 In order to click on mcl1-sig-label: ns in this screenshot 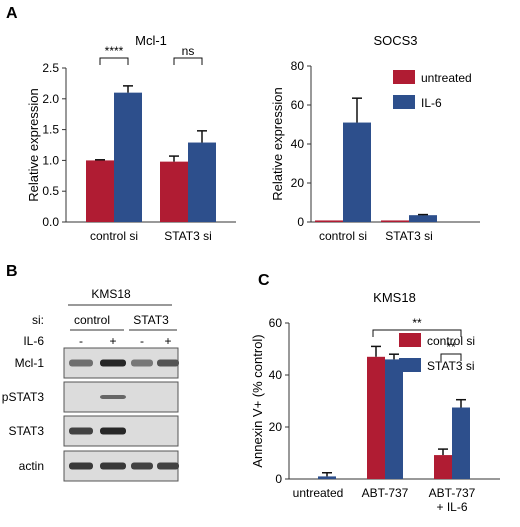, I will do `click(188, 51)`.